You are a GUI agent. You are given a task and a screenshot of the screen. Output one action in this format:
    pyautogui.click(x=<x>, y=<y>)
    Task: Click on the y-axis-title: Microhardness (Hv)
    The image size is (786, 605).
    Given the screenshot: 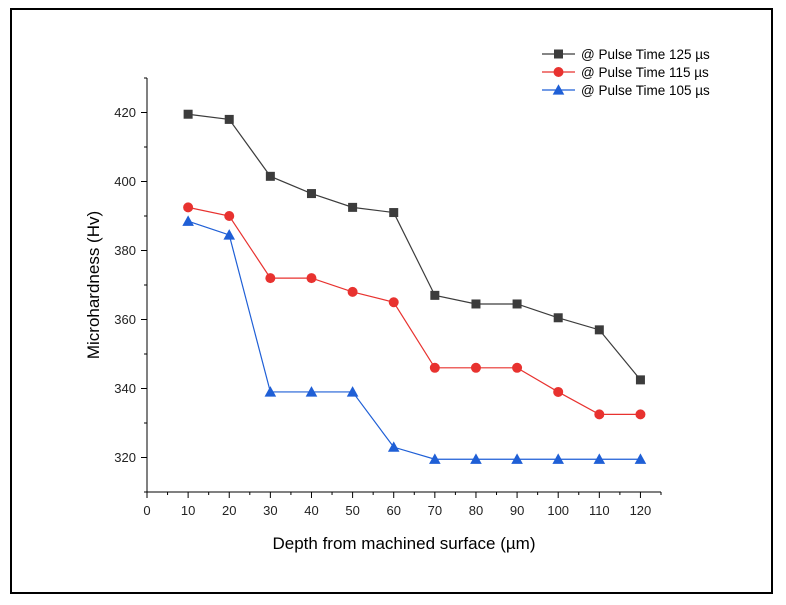 What is the action you would take?
    pyautogui.click(x=93, y=285)
    